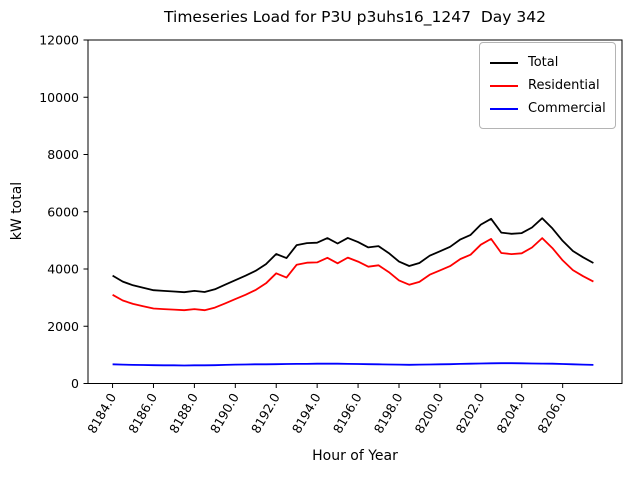 Image resolution: width=640 pixels, height=480 pixels. Describe the element at coordinates (470, 412) in the screenshot. I see `svg-text: 8202.0` at that location.